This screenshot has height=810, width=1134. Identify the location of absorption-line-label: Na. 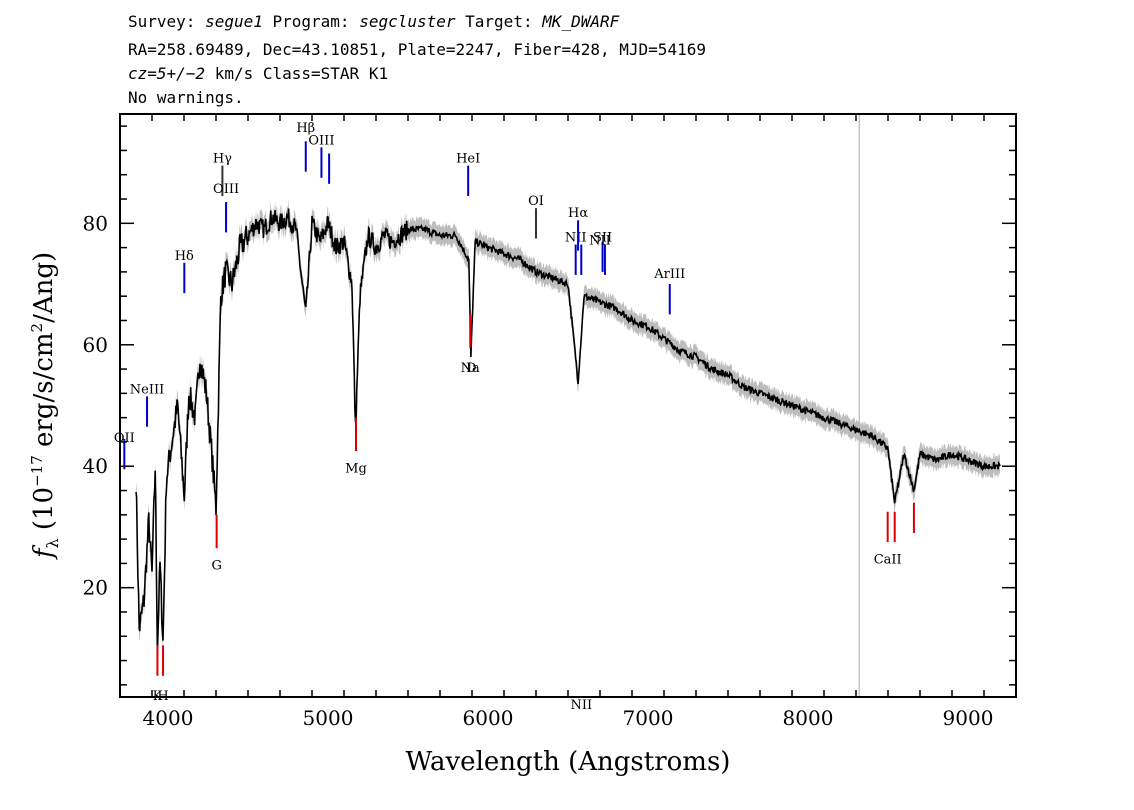
(470, 368).